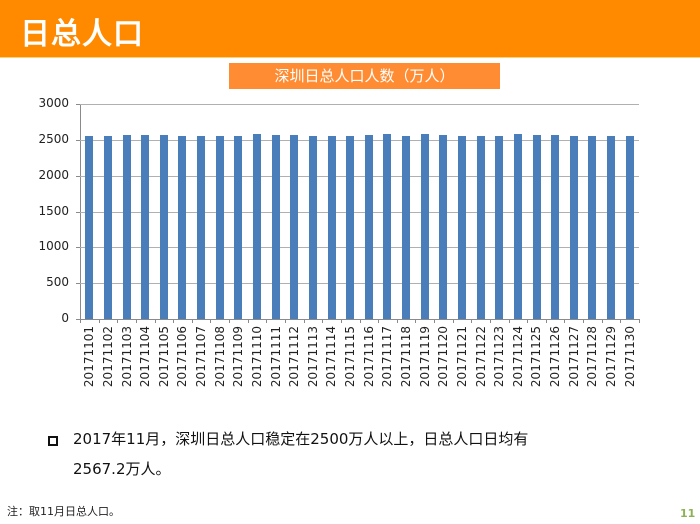  Describe the element at coordinates (301, 439) in the screenshot. I see `summary-text-line1: 2017年11月，深圳日总人口稳定在2500万人以上，日总人口日均有` at that location.